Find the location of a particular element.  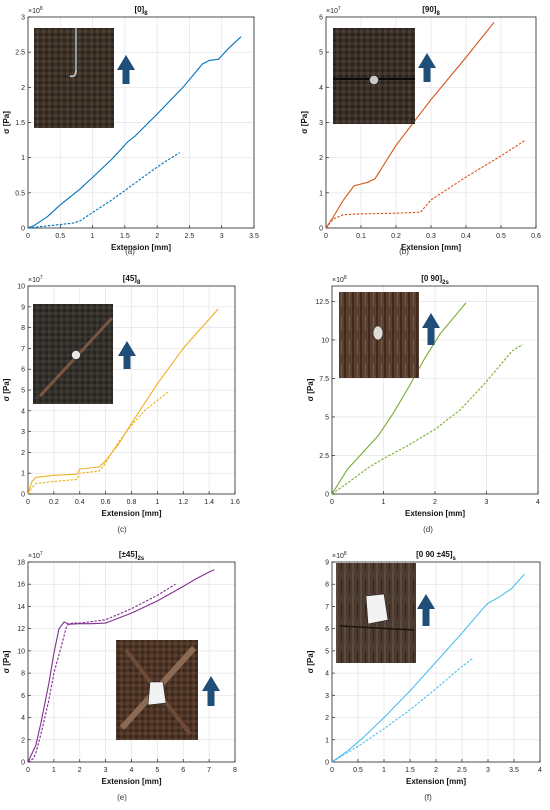

y-tick-label: 4 is located at coordinates (321, 88).